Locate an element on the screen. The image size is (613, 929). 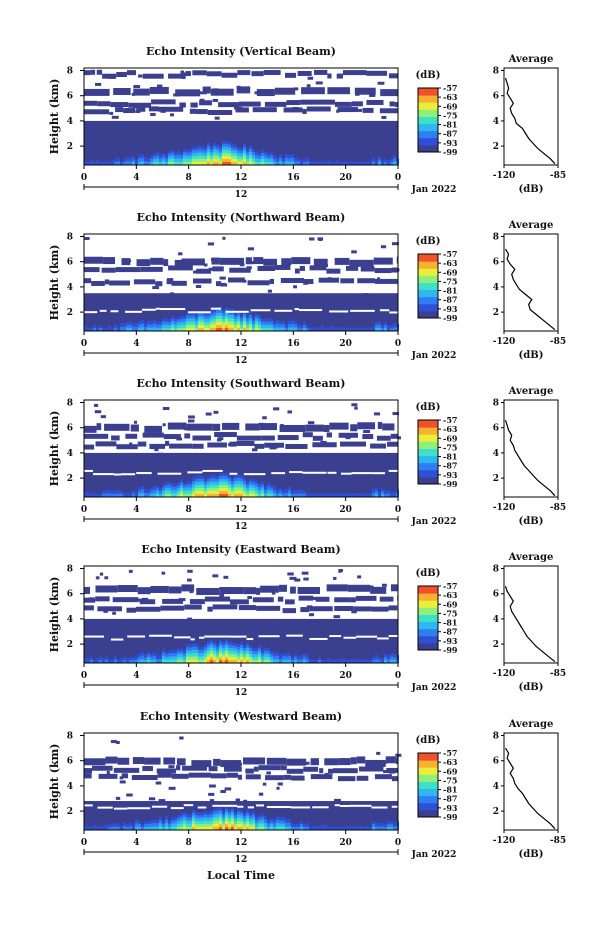
y-axis-label: Height (km) is located at coordinates (54, 615).